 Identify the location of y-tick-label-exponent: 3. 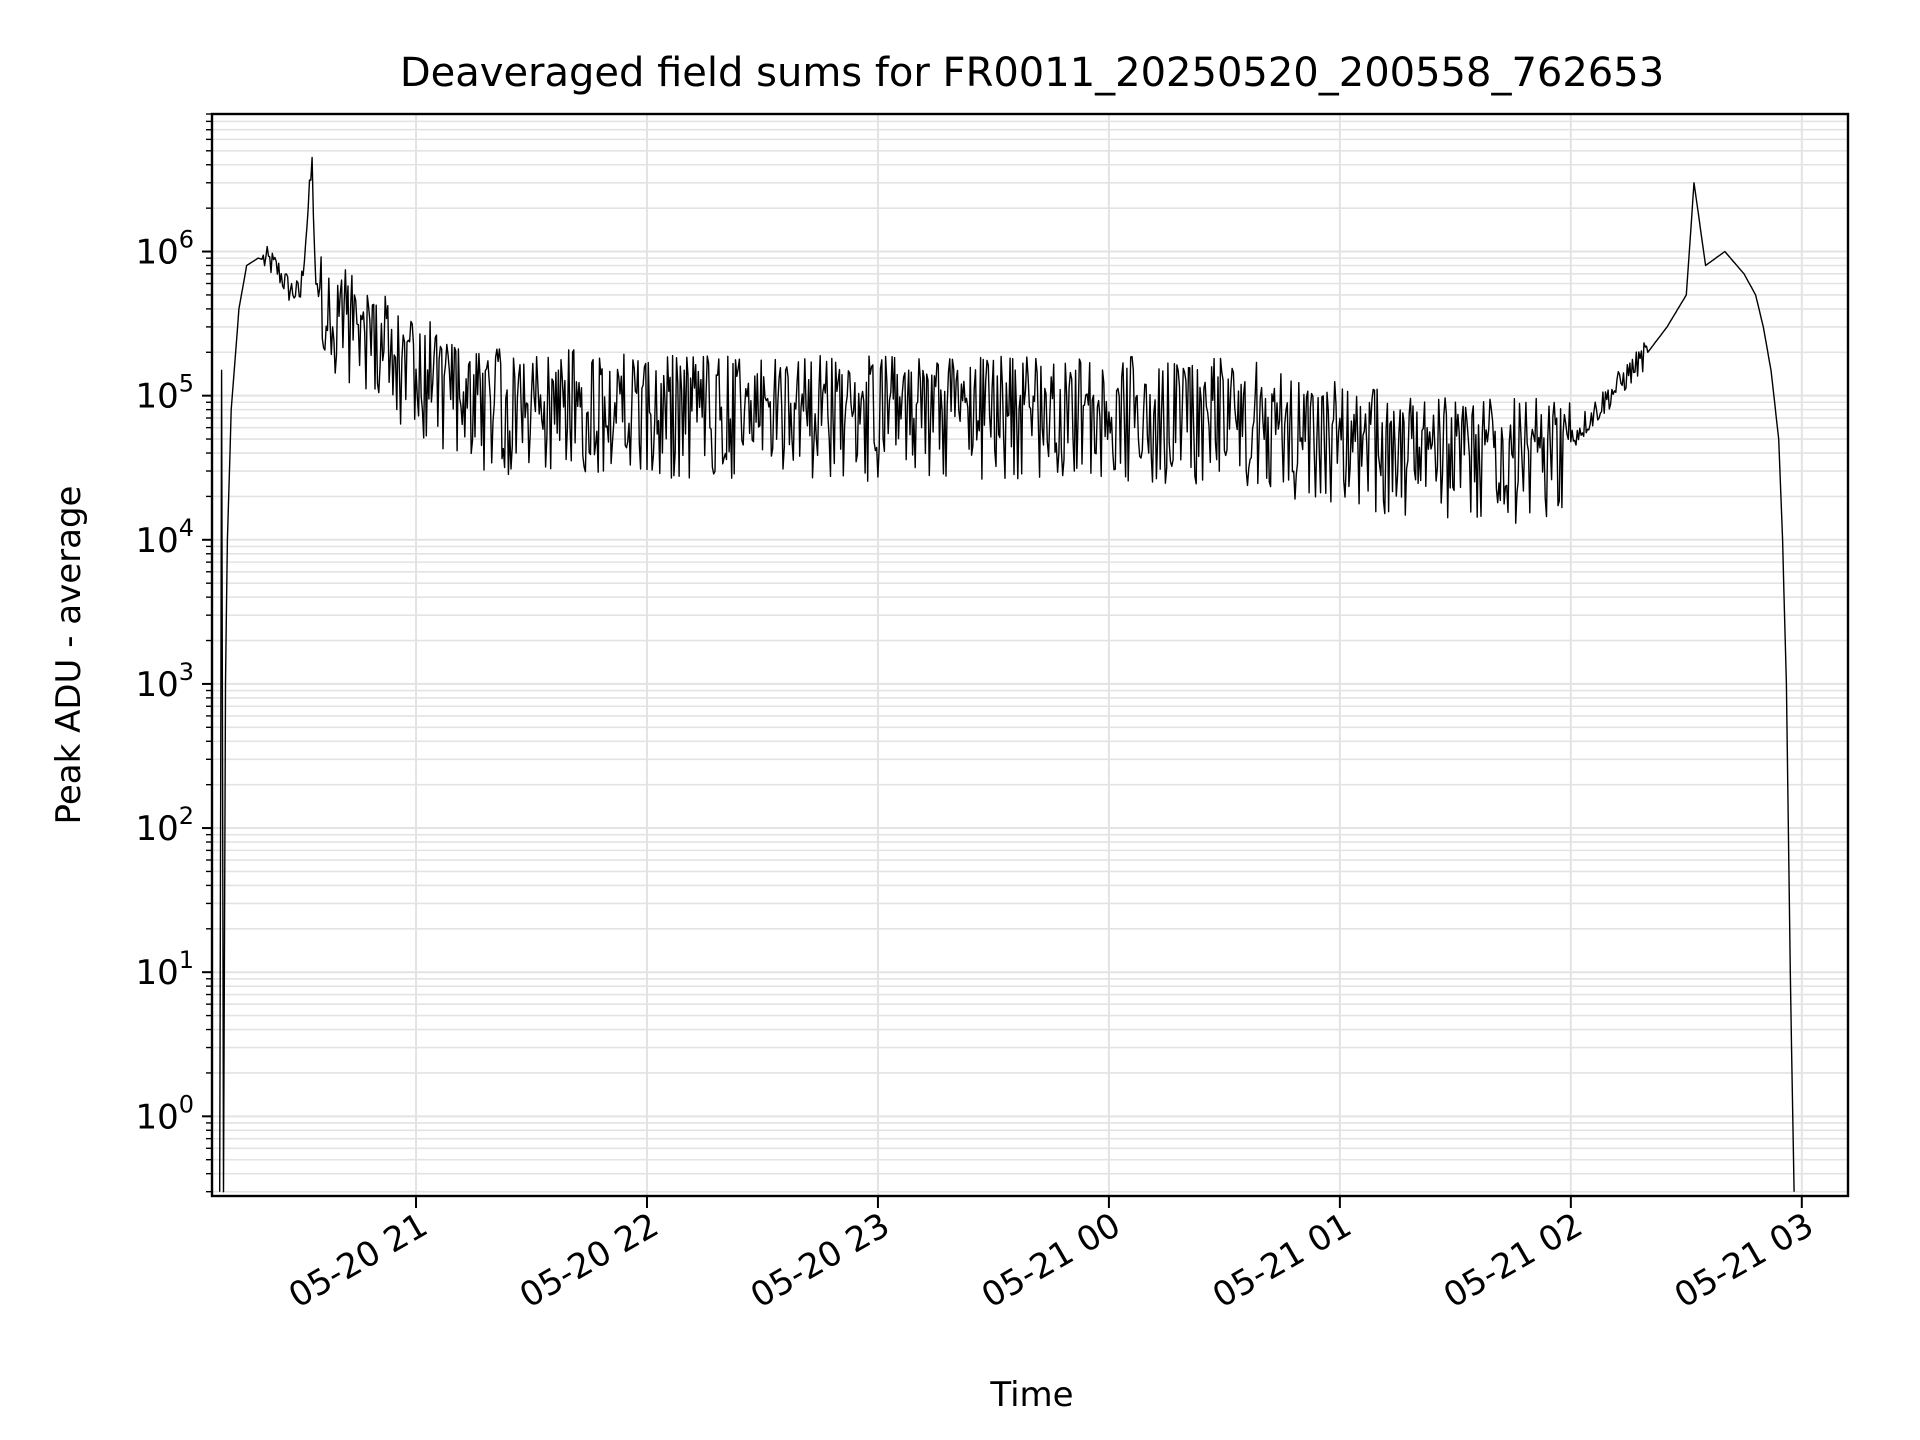
(186, 672).